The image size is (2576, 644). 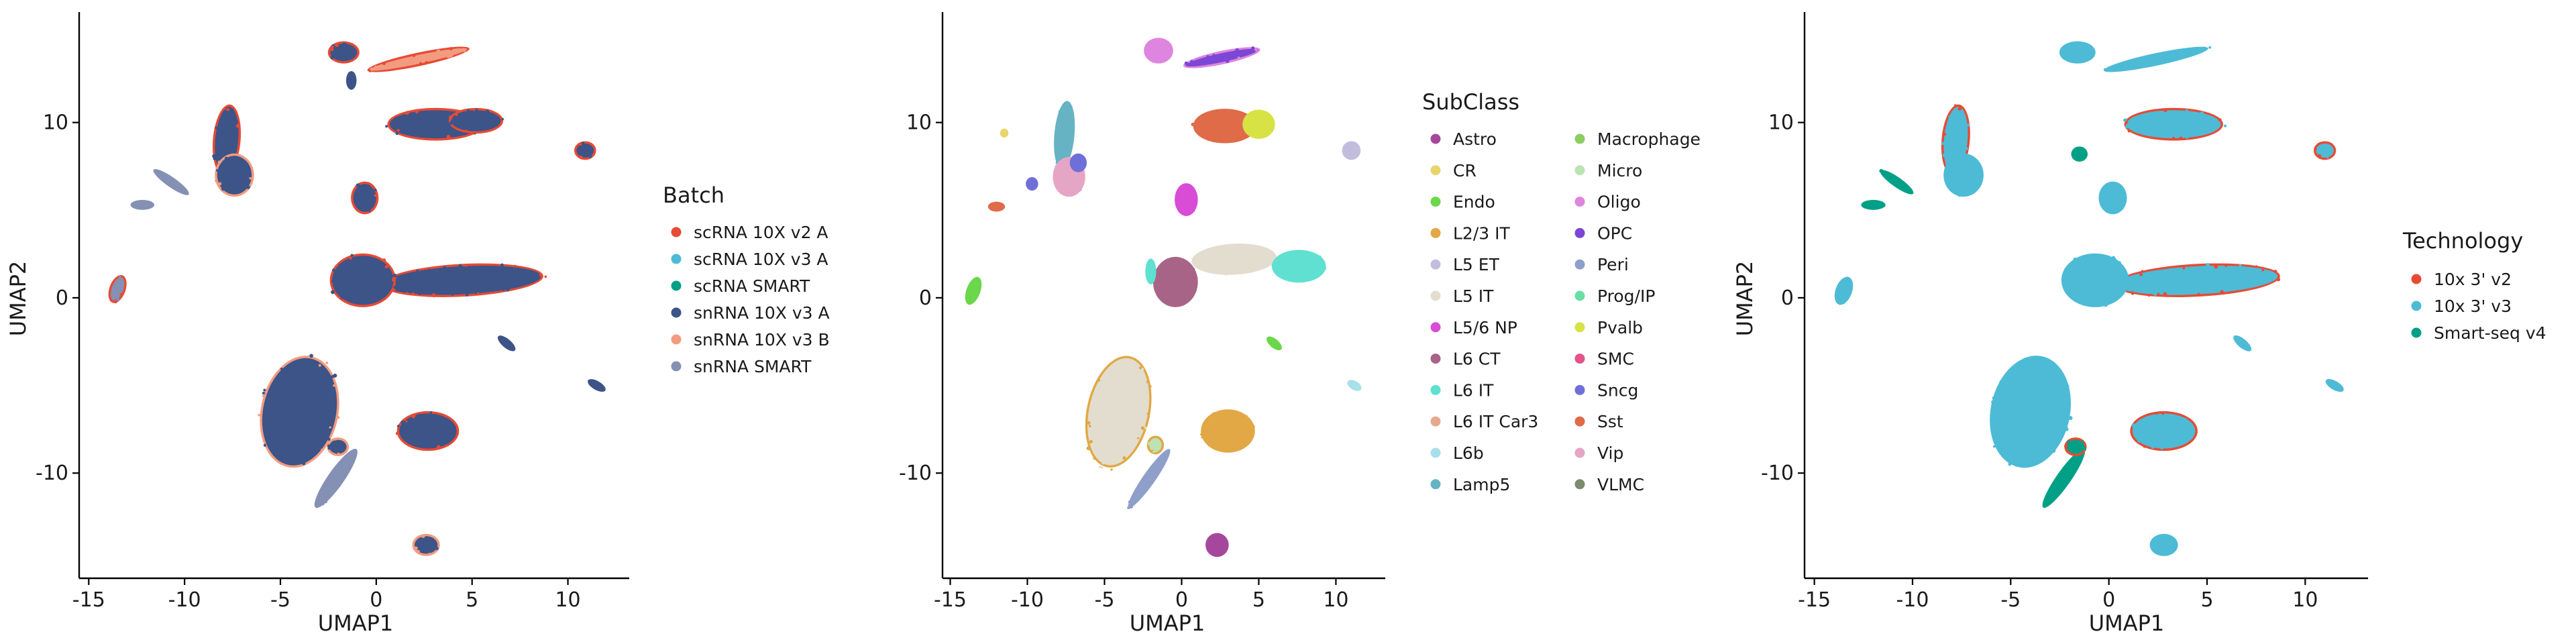 I want to click on legend-label: VLMC, so click(x=1620, y=484).